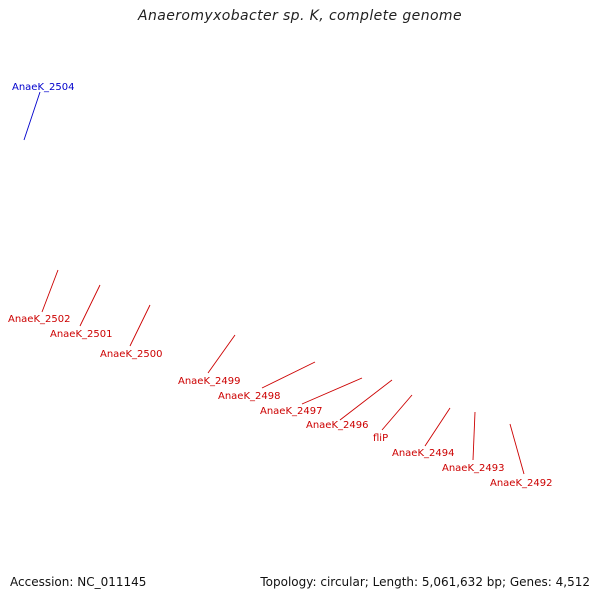  Describe the element at coordinates (209, 381) in the screenshot. I see `gene-label: AnaeK_2499` at that location.